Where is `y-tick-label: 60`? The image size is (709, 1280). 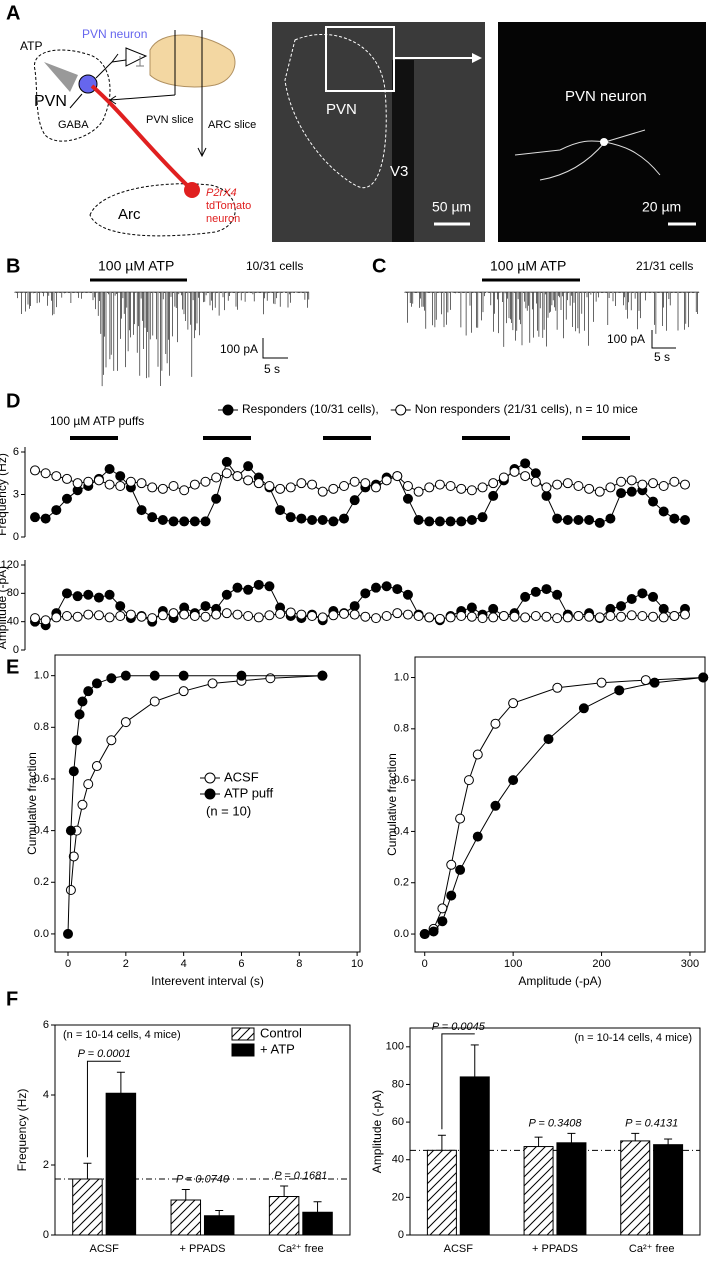 y-tick-label: 60 is located at coordinates (398, 1122).